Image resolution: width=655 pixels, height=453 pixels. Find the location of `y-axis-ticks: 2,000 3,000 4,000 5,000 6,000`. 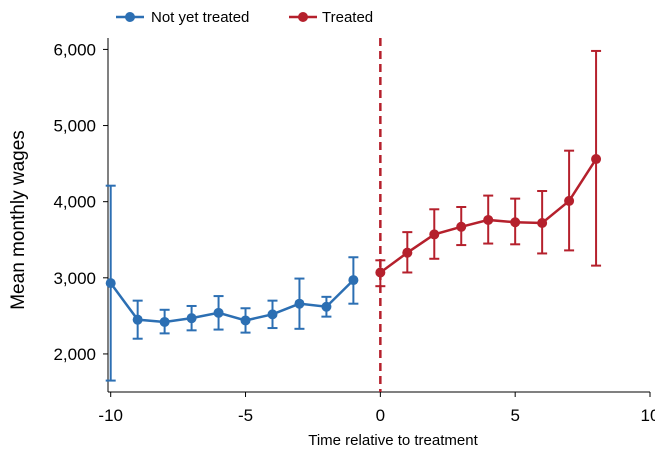

y-axis-ticks: 2,000 3,000 4,000 5,000 6,000 is located at coordinates (80, 202).